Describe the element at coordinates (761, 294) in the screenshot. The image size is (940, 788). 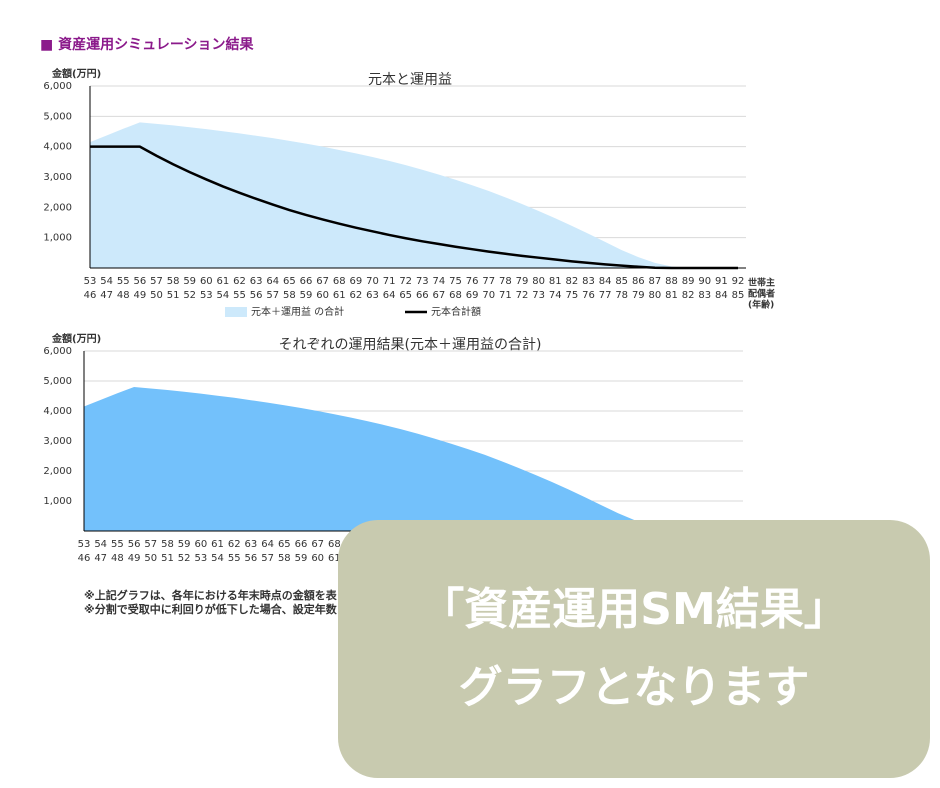
I see `x-axis-label: 配偶者` at that location.